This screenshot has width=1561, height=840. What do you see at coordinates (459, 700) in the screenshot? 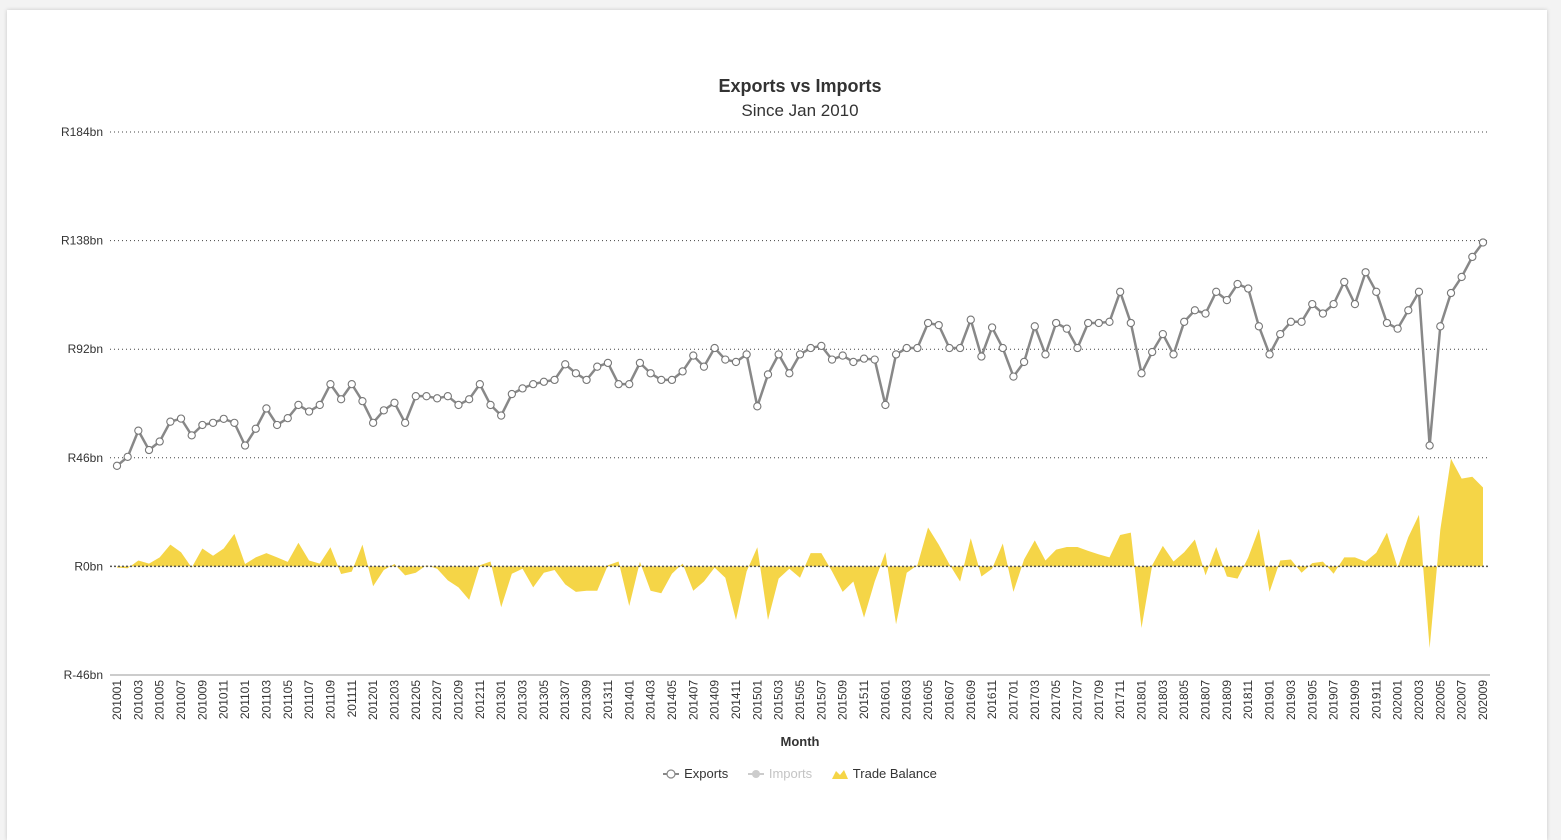
I see `x-tick-label: 201209` at bounding box center [459, 700].